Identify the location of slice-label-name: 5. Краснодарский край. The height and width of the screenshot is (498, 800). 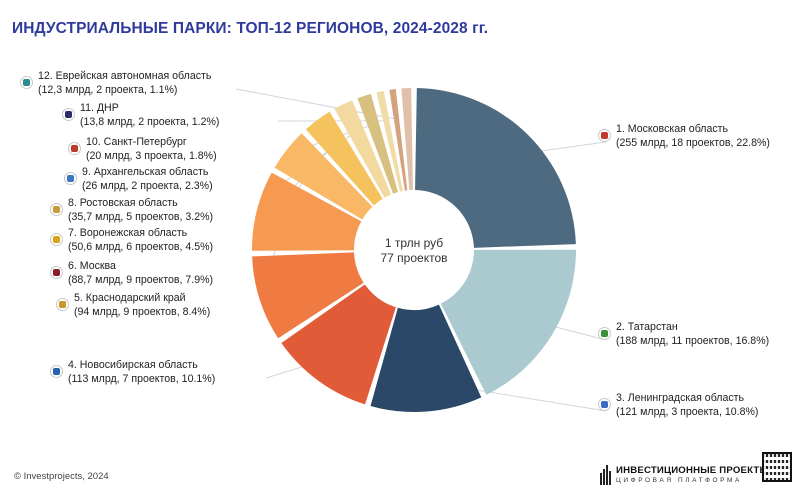
(130, 298).